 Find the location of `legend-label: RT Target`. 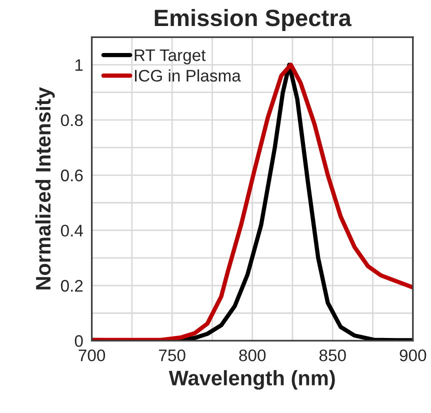

legend-label: RT Target is located at coordinates (170, 56).